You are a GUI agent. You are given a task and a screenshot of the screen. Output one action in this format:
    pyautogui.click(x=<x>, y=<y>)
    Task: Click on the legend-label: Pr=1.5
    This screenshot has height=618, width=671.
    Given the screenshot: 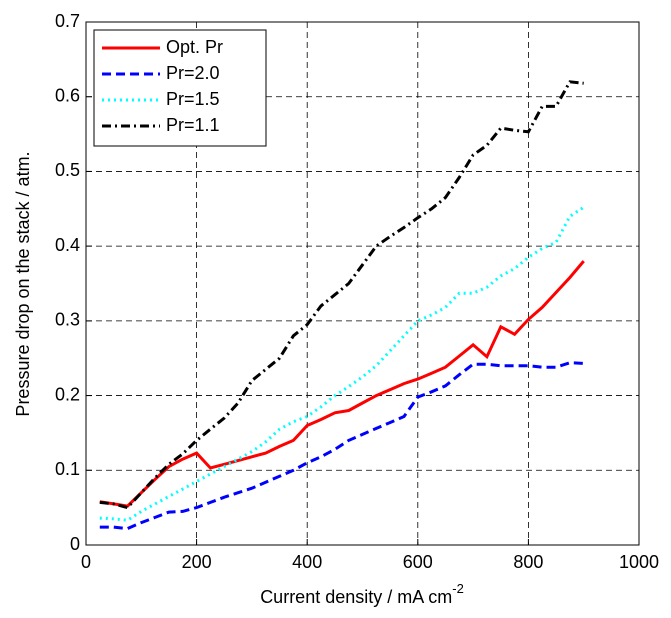 What is the action you would take?
    pyautogui.click(x=193, y=99)
    